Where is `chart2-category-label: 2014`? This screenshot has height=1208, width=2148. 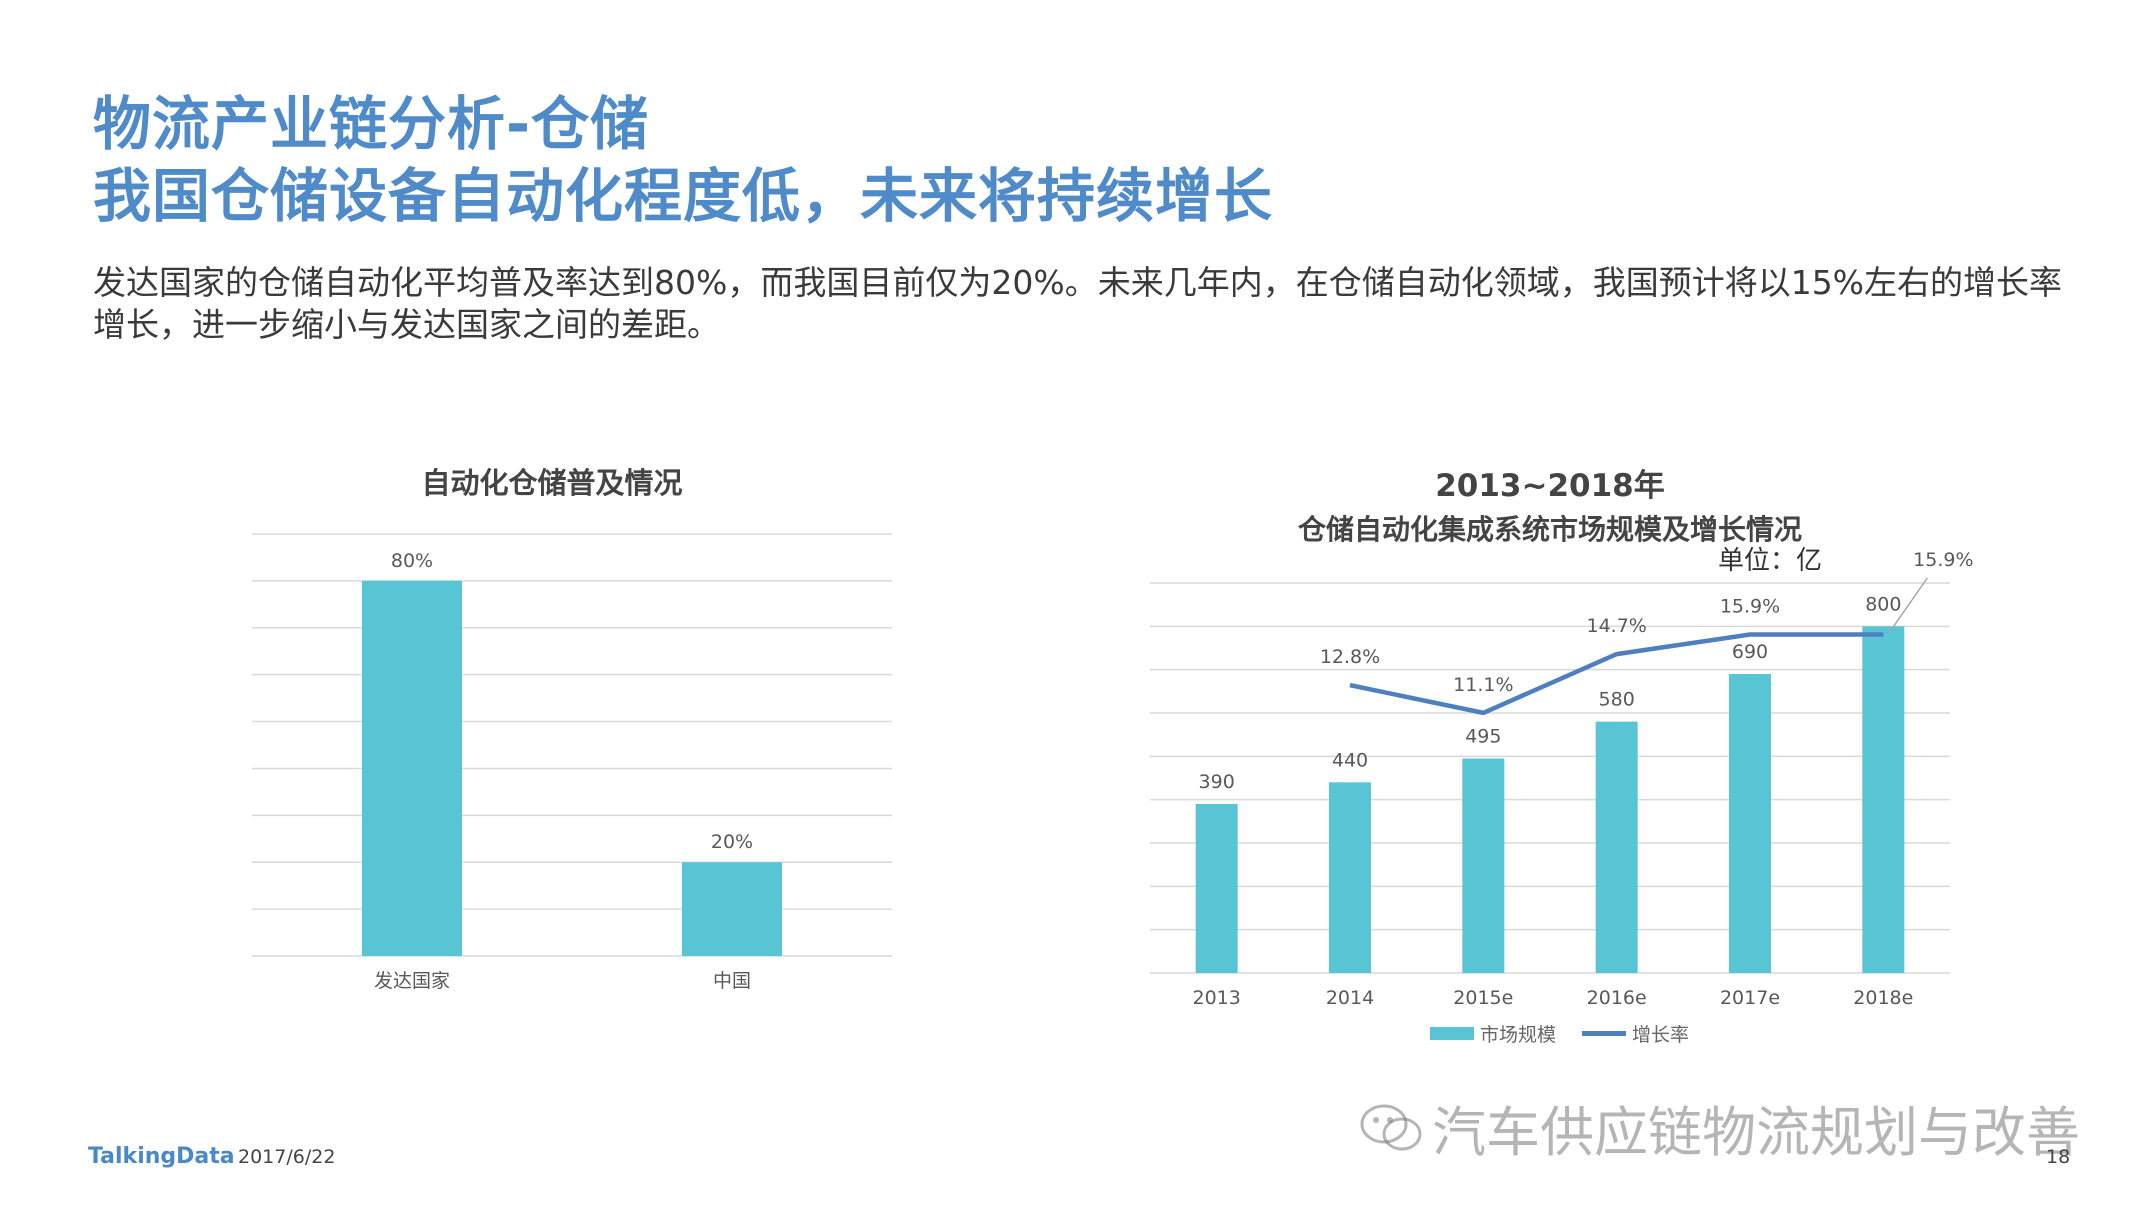
chart2-category-label: 2014 is located at coordinates (1350, 998).